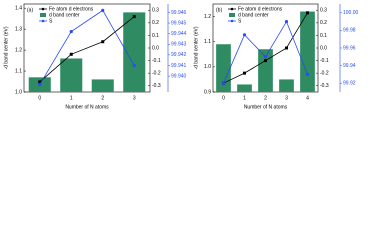 Image resolution: width=378 pixels, height=240 pixels. Describe the element at coordinates (349, 31) in the screenshot. I see `y3-tick-label: 99.98` at that location.